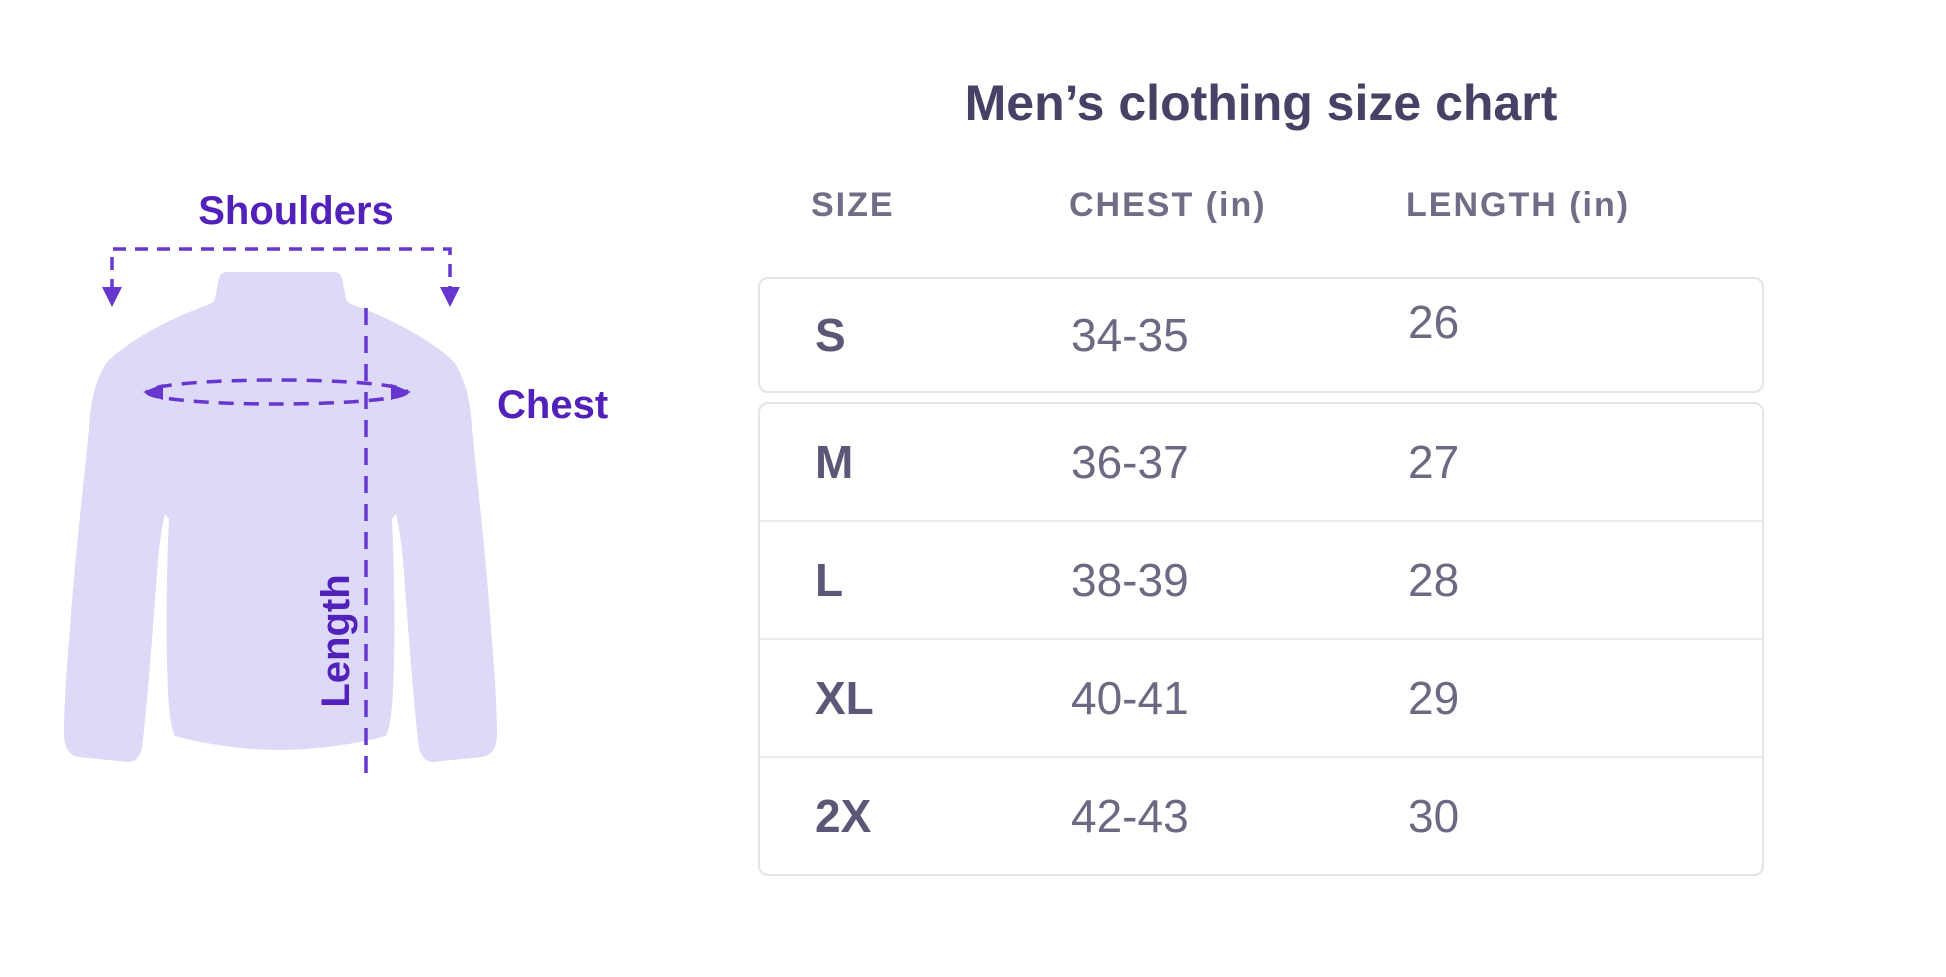 Image resolution: width=1946 pixels, height=977 pixels. I want to click on shoulders-arrow-right-icon, so click(450, 297).